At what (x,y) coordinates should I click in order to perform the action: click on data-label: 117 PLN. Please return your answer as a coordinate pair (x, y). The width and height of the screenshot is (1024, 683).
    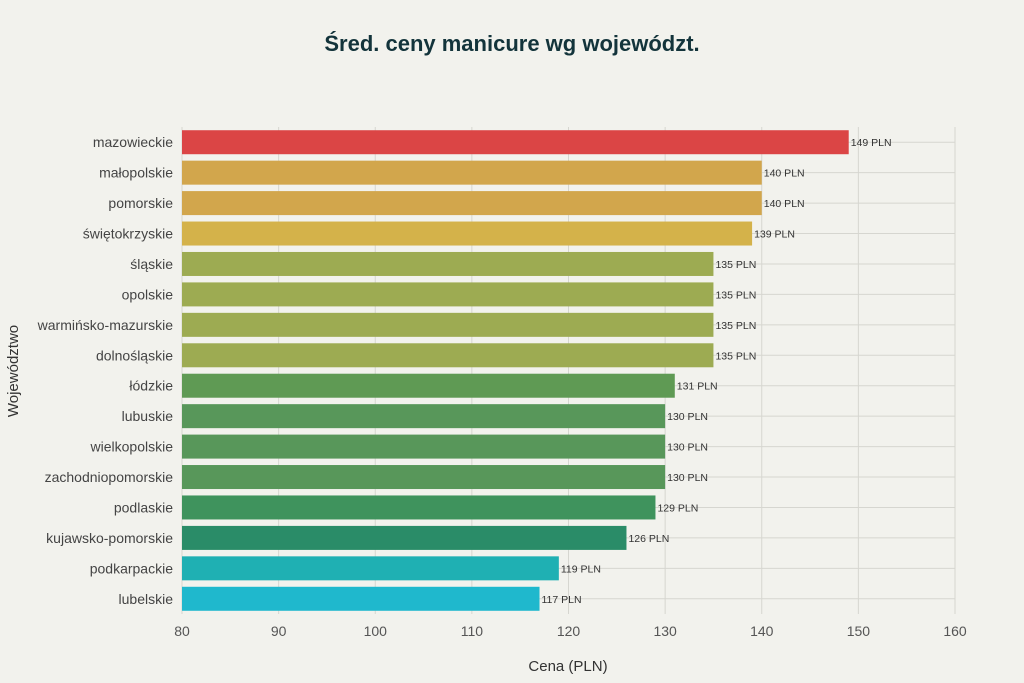
    Looking at the image, I should click on (562, 600).